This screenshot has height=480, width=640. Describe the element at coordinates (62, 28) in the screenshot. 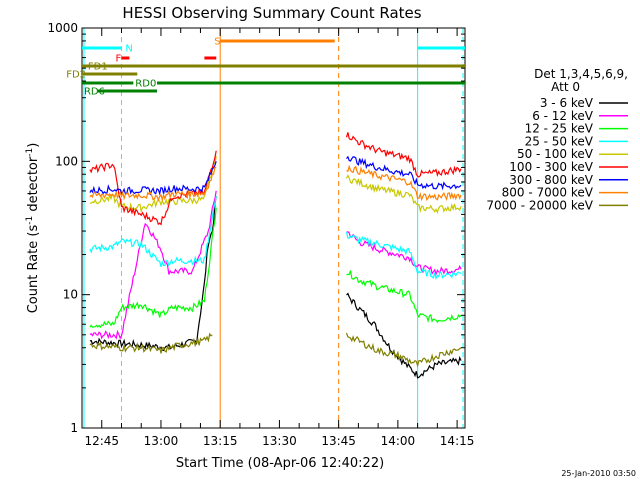

I see `y-tick-label-1000: 1000` at that location.